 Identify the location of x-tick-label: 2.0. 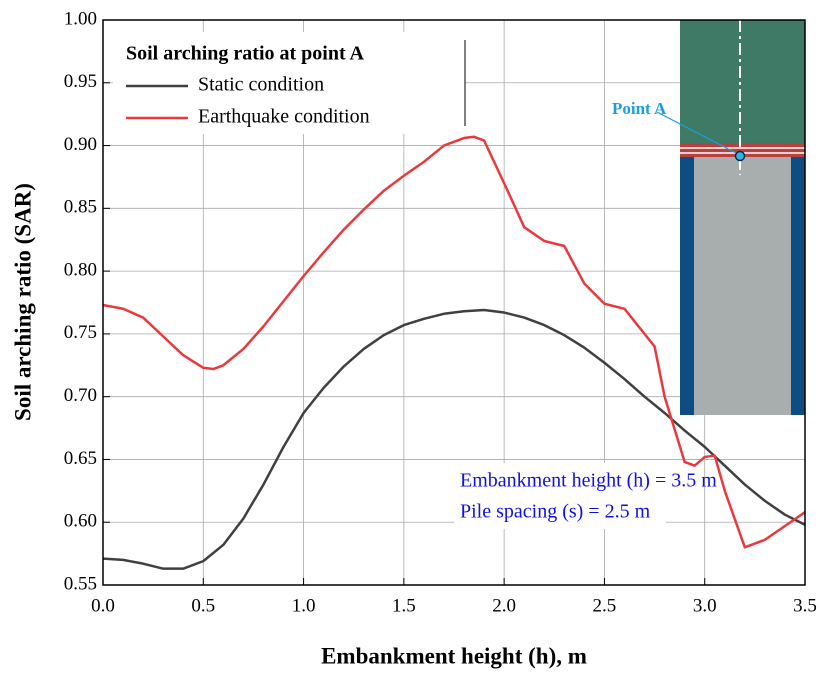
(504, 605).